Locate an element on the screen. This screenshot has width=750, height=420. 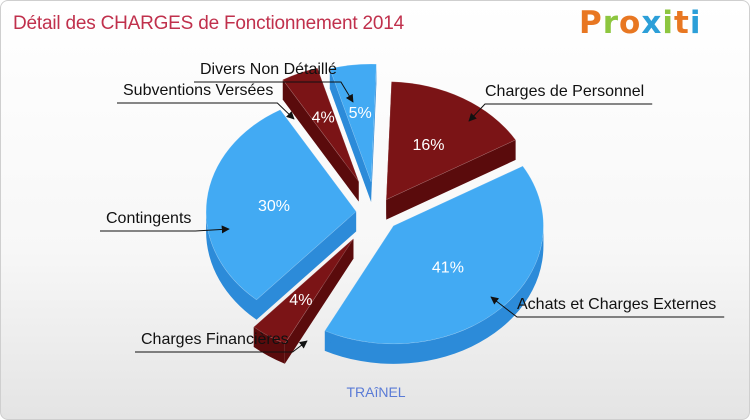
logo-letter: t is located at coordinates (681, 23).